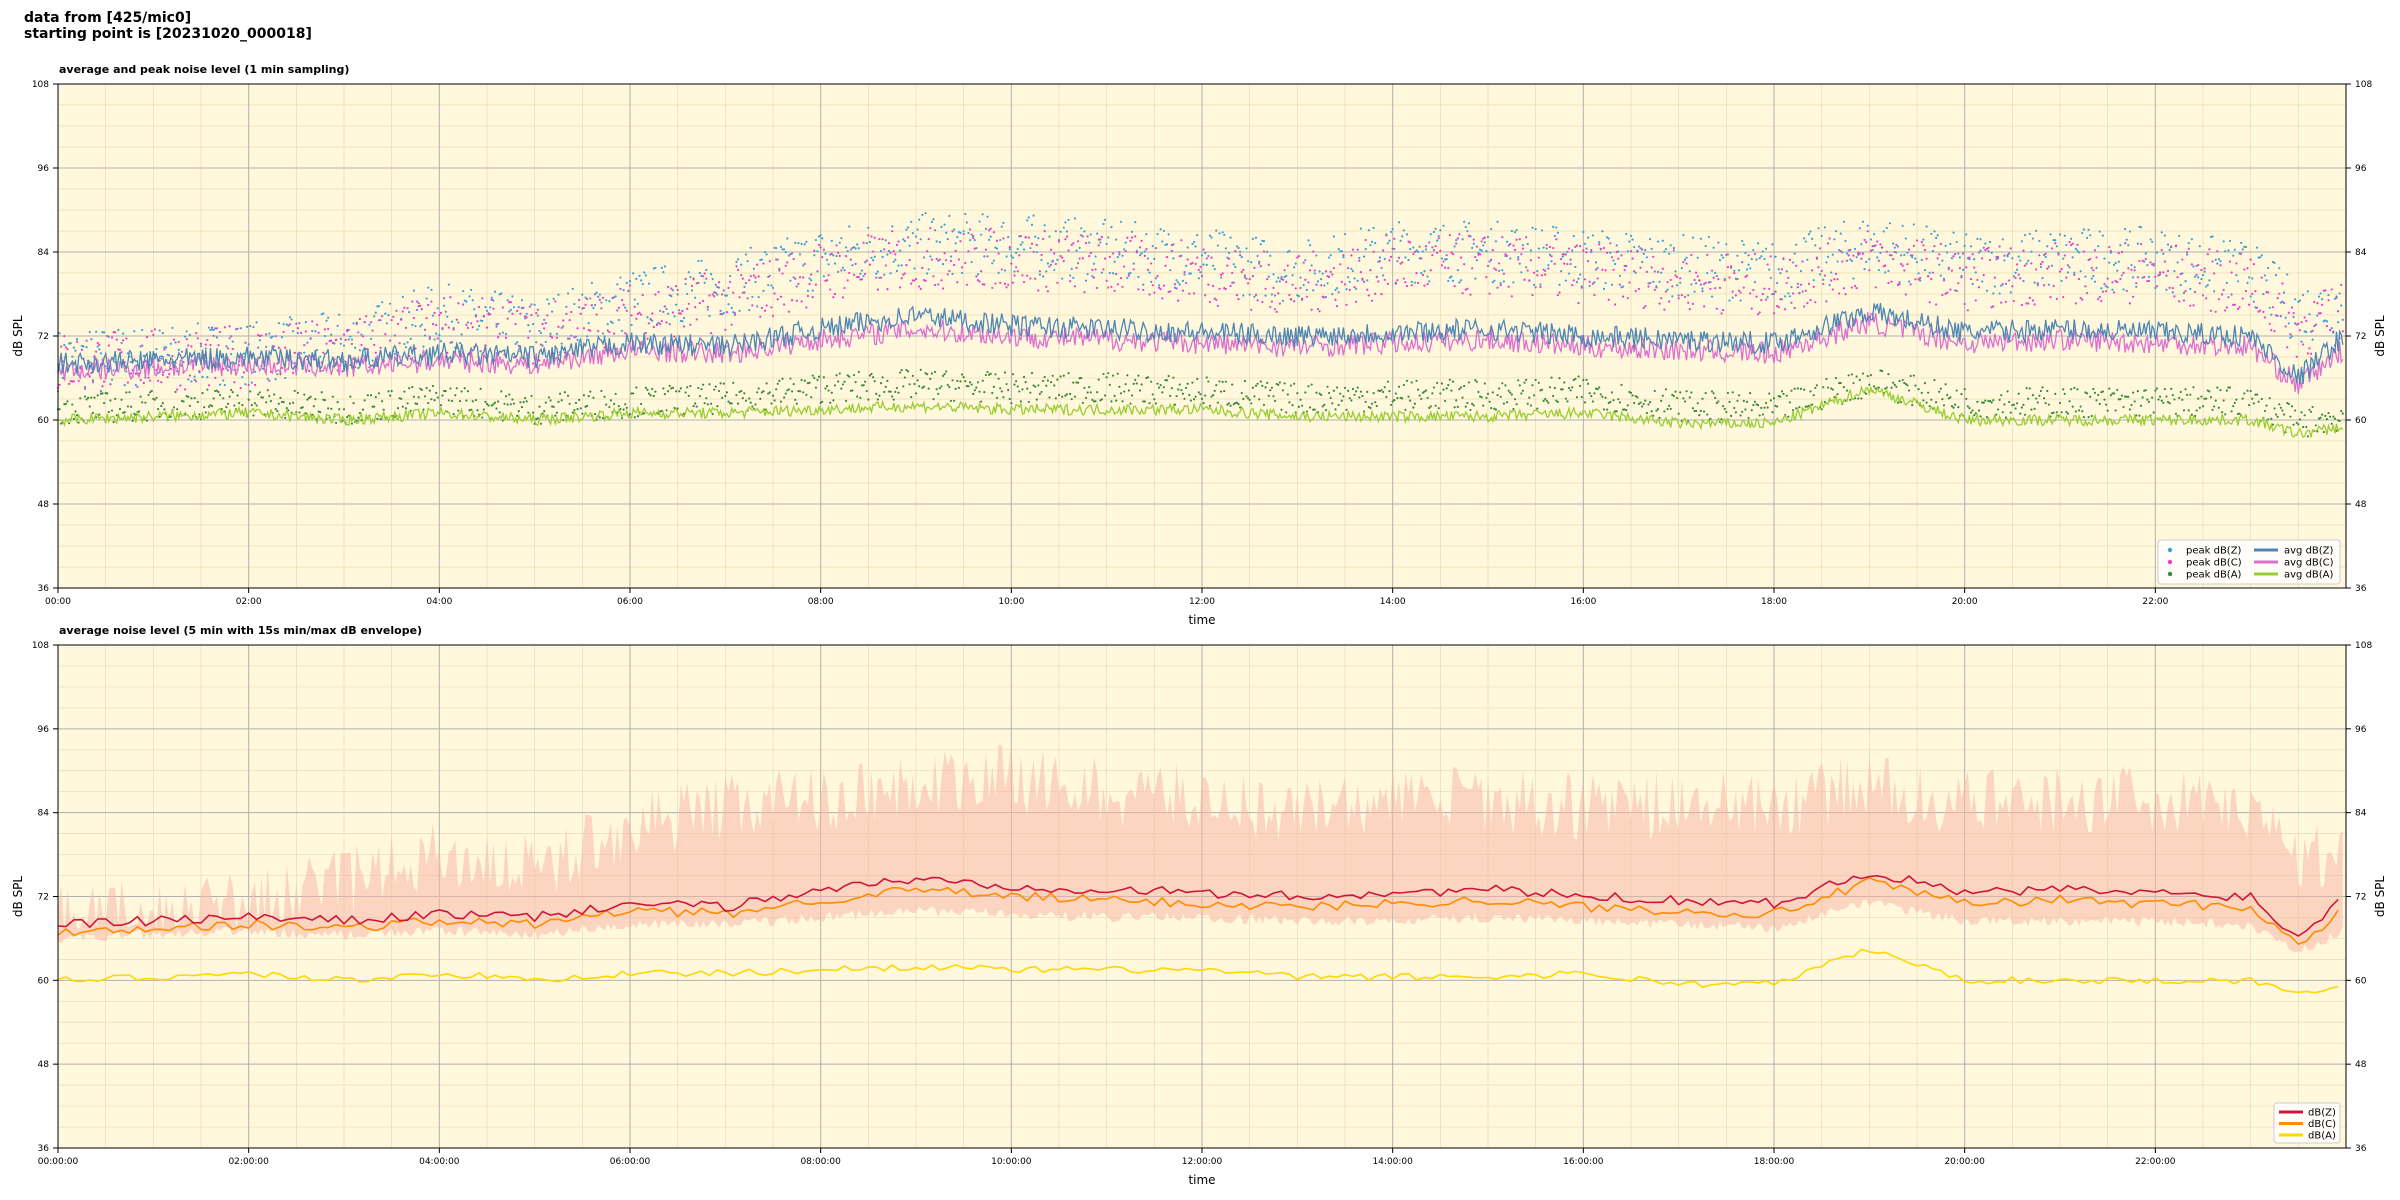  Describe the element at coordinates (2361, 169) in the screenshot. I see `y-tick-label-right: 96` at that location.